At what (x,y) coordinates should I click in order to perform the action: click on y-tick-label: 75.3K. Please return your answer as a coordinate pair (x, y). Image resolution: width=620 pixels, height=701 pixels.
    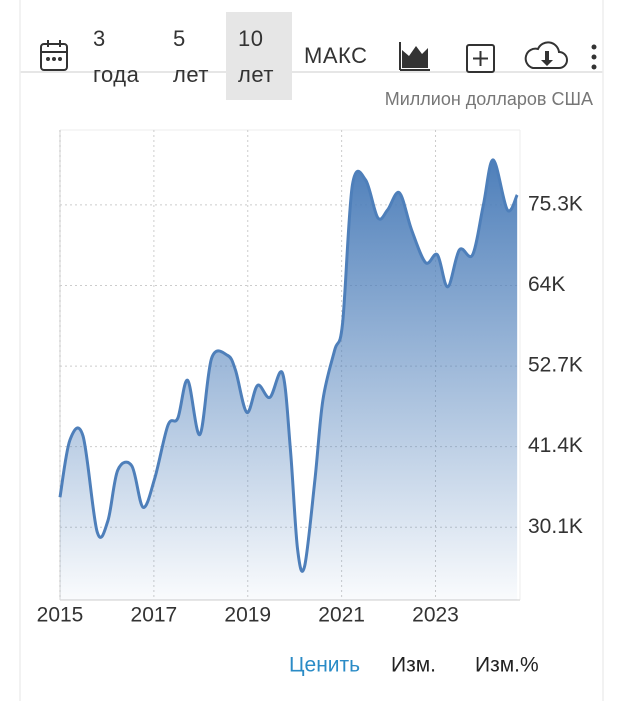
    Looking at the image, I should click on (555, 203).